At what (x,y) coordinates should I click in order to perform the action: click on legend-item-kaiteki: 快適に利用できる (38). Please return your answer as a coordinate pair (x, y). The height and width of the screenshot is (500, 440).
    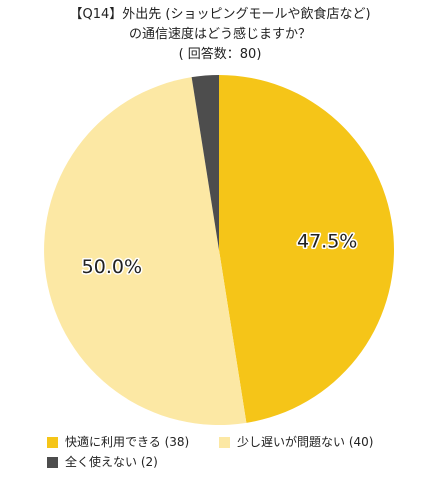
    Looking at the image, I should click on (133, 442).